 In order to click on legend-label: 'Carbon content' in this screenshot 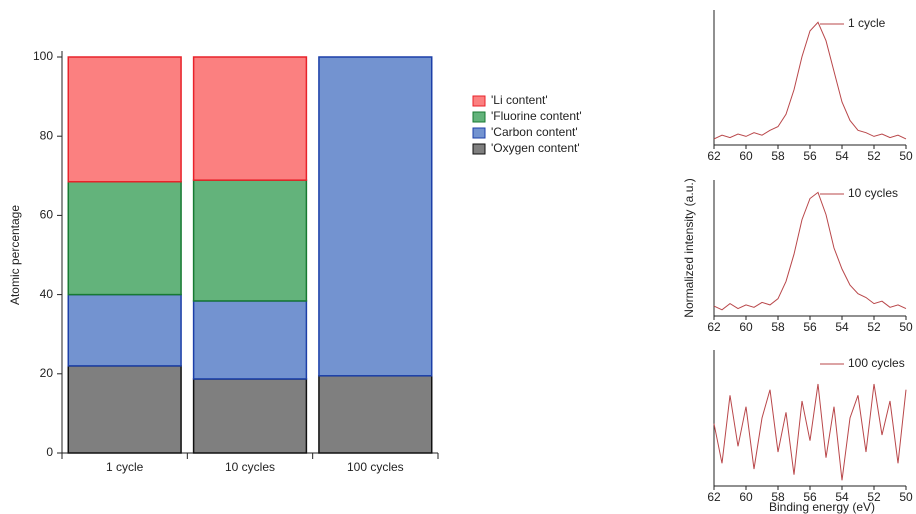, I will do `click(534, 132)`.